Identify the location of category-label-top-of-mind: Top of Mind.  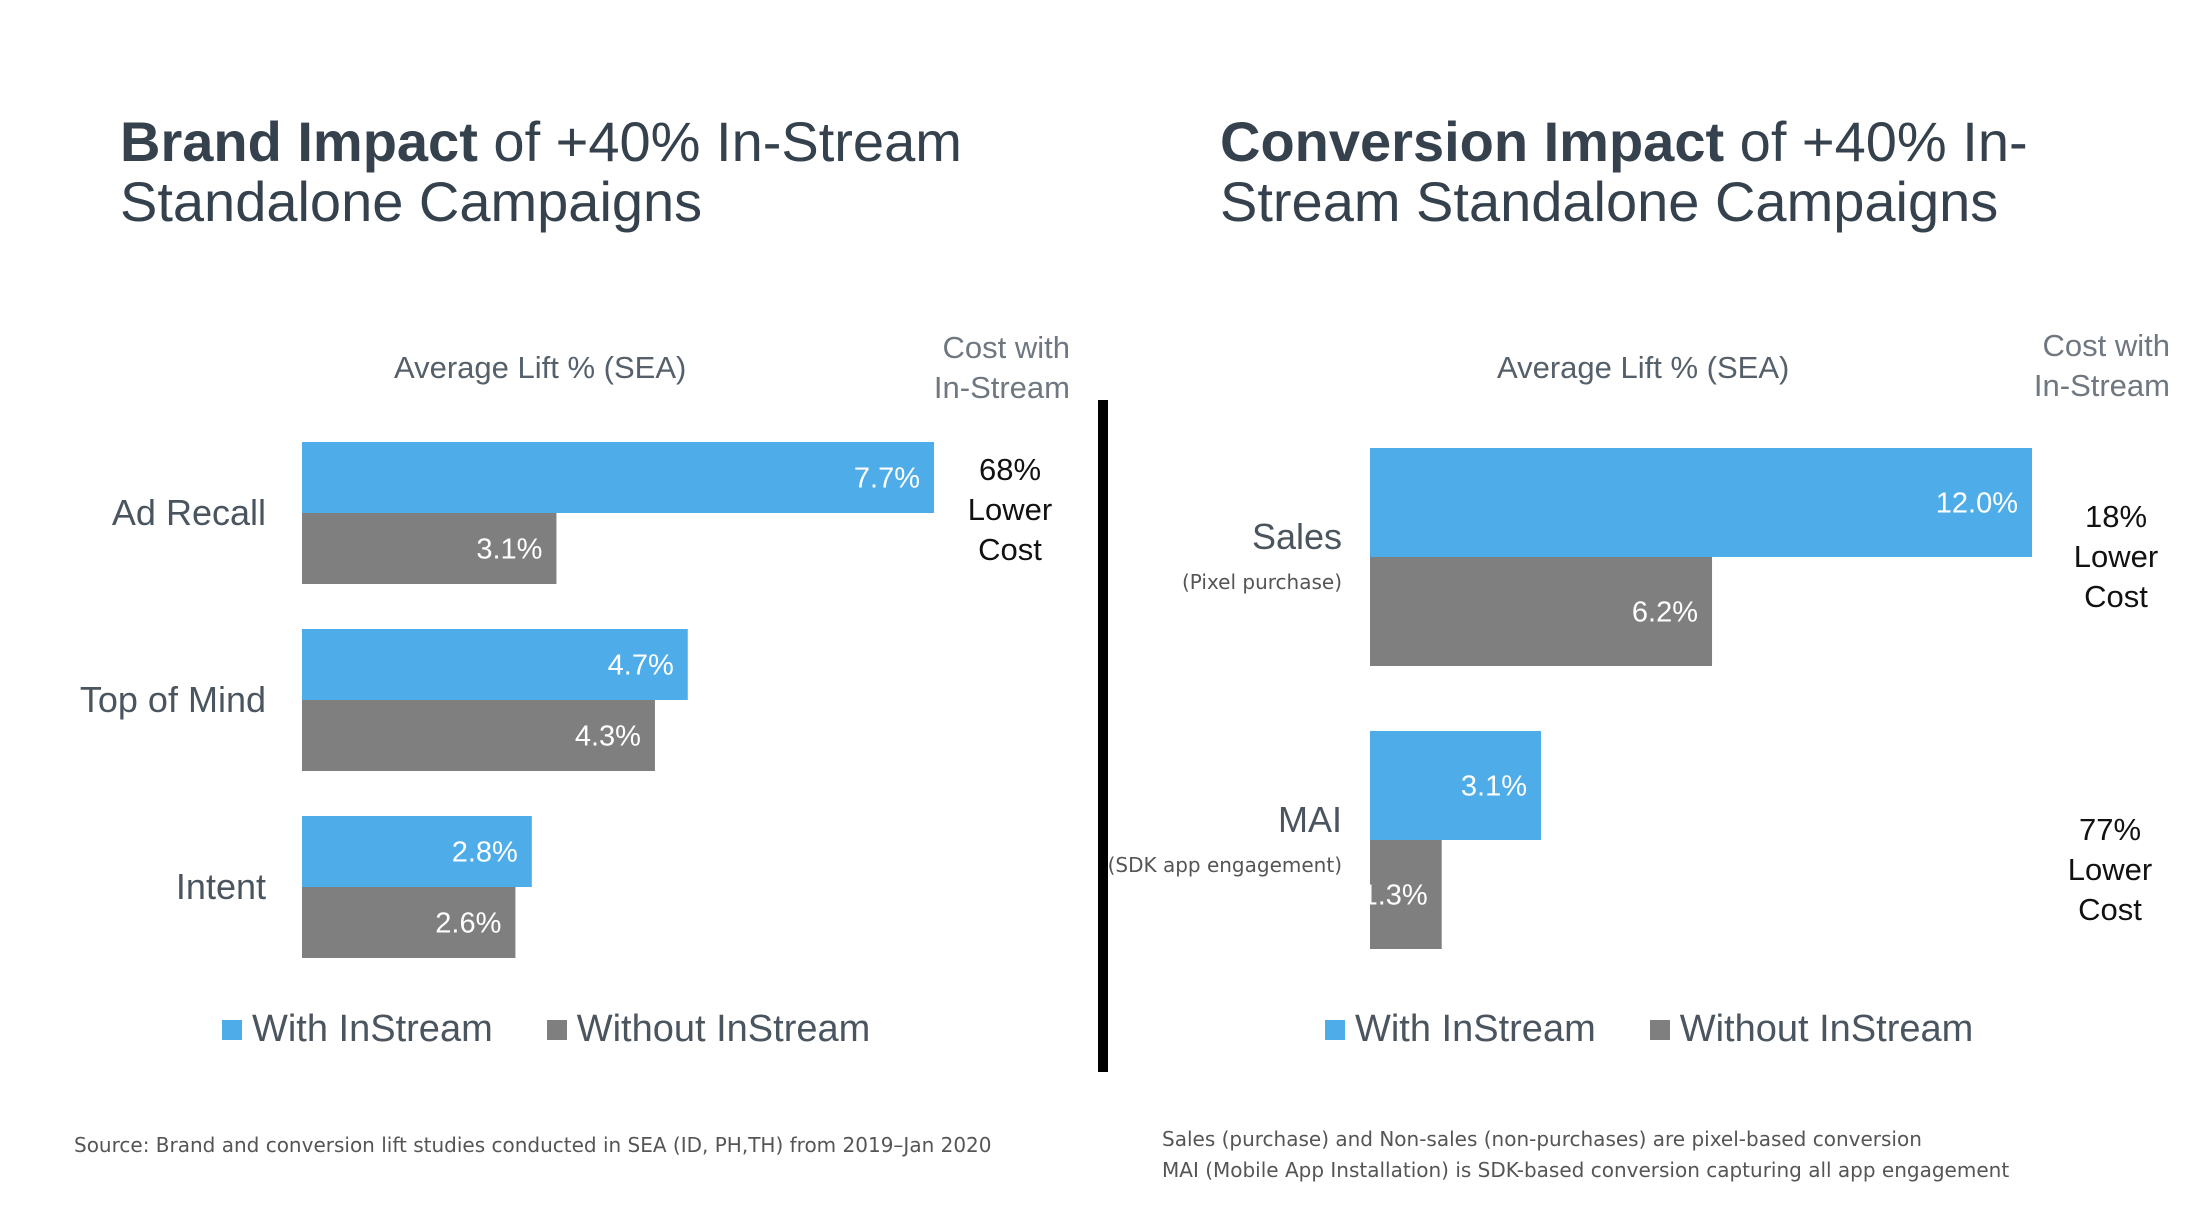
(173, 699).